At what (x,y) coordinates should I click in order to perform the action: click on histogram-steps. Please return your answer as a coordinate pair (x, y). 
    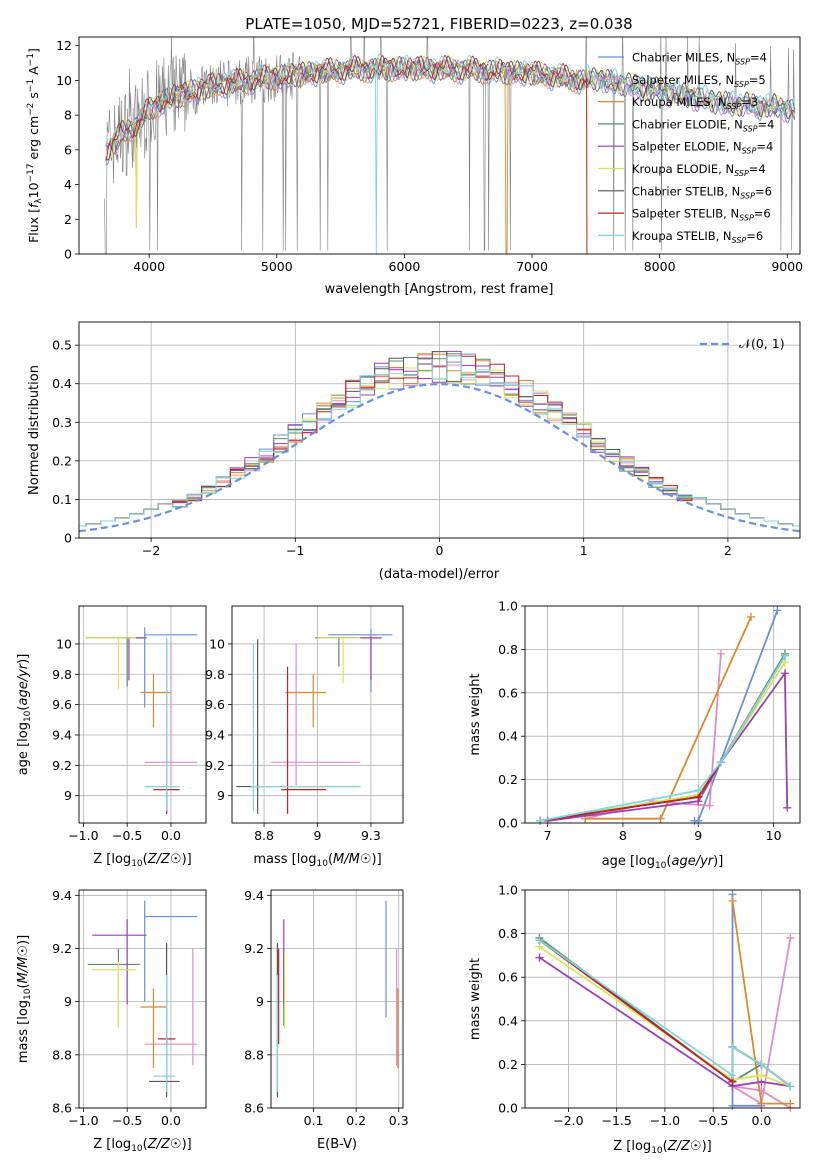
    Looking at the image, I should click on (439, 441).